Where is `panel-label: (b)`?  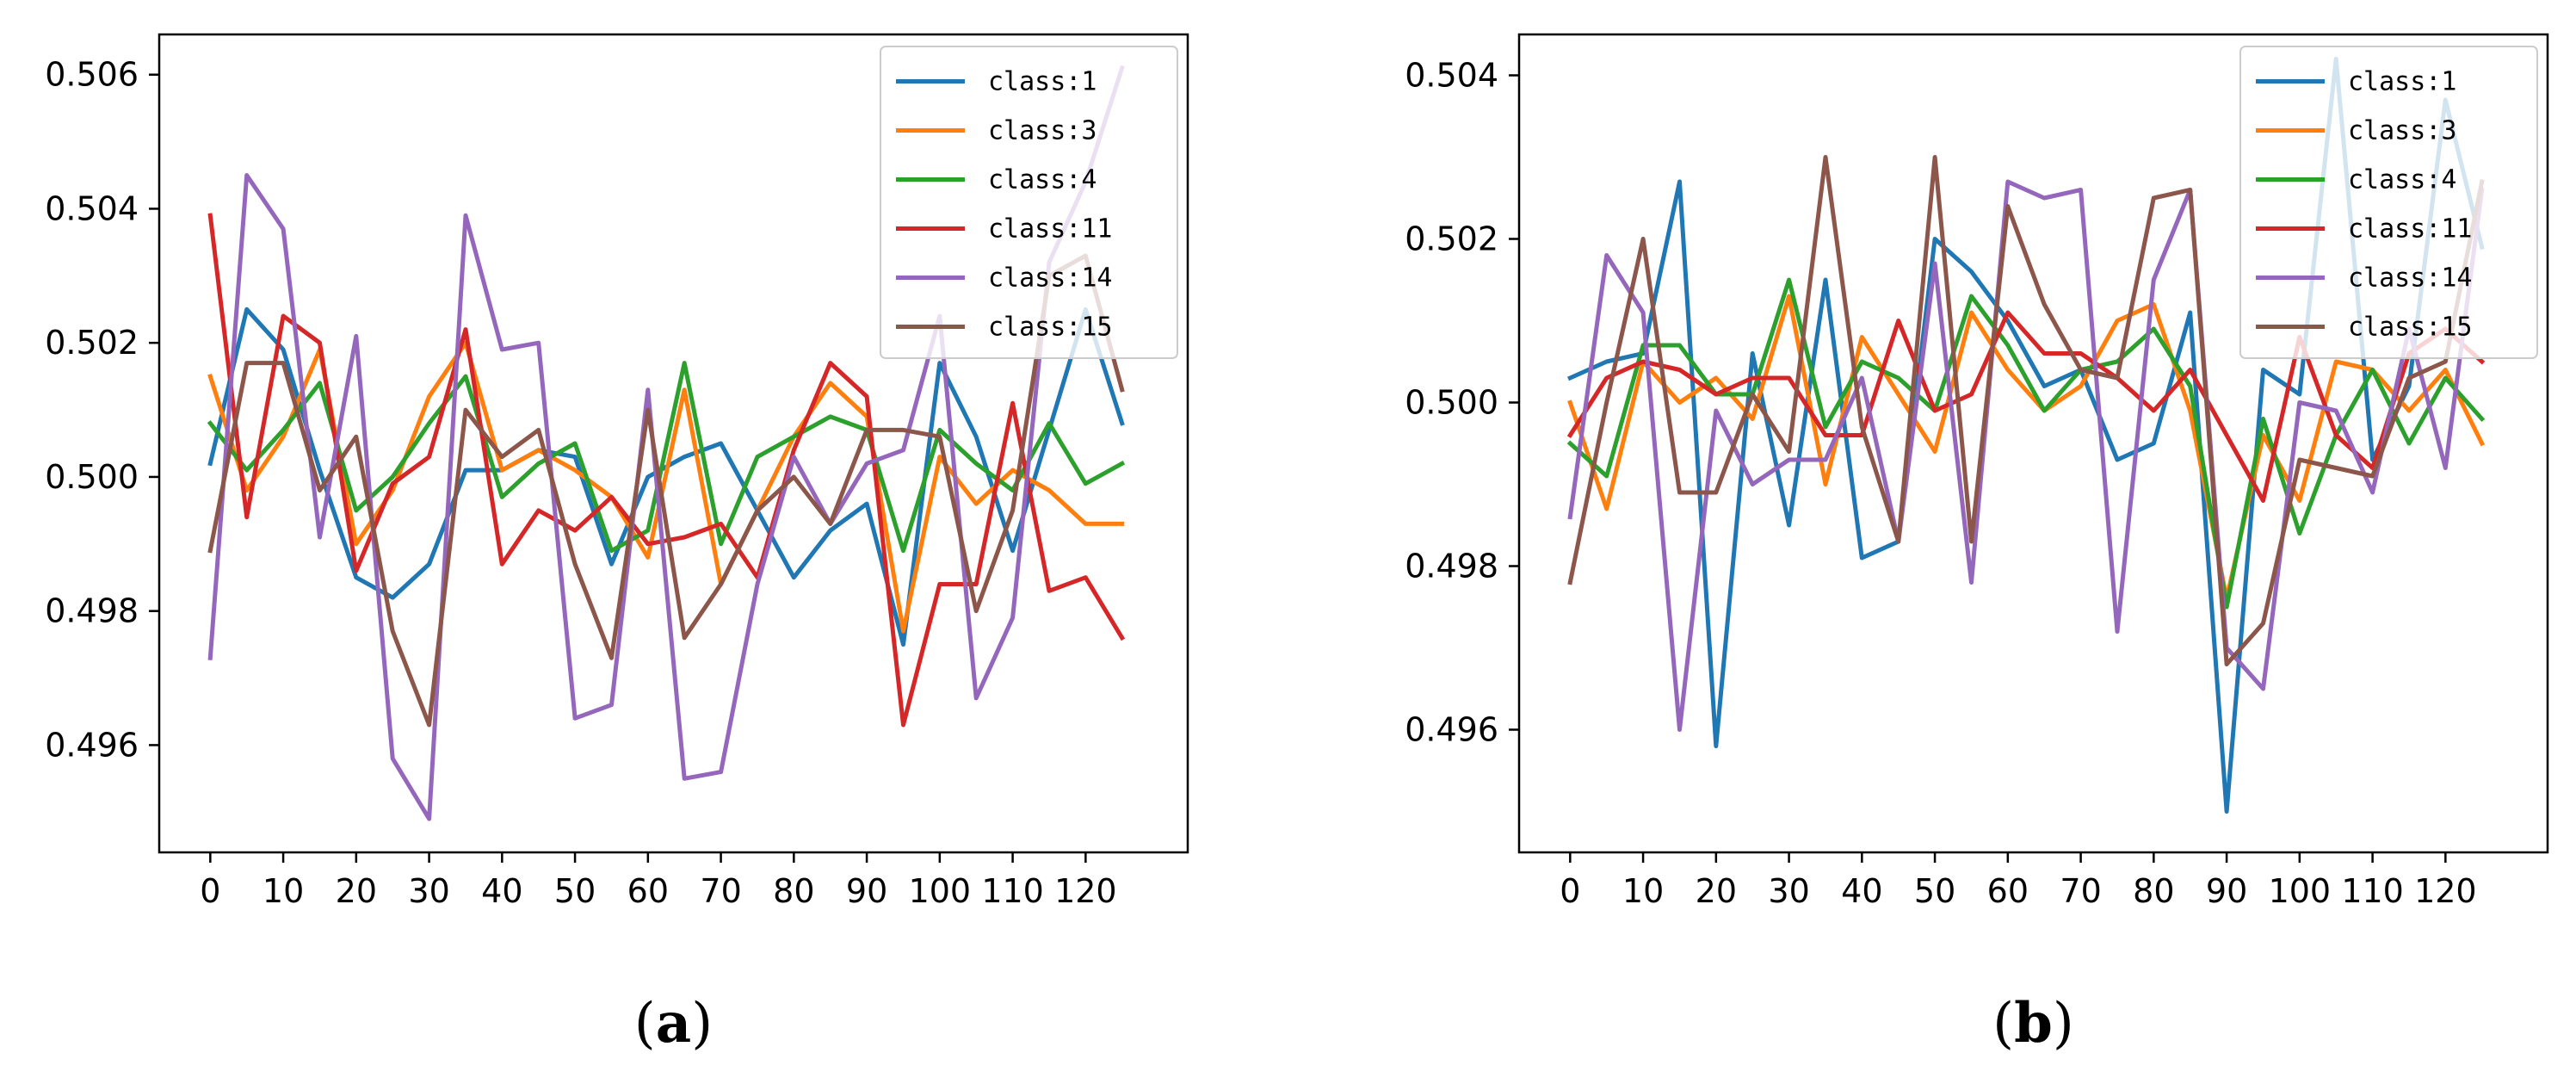 panel-label: (b) is located at coordinates (2033, 1023).